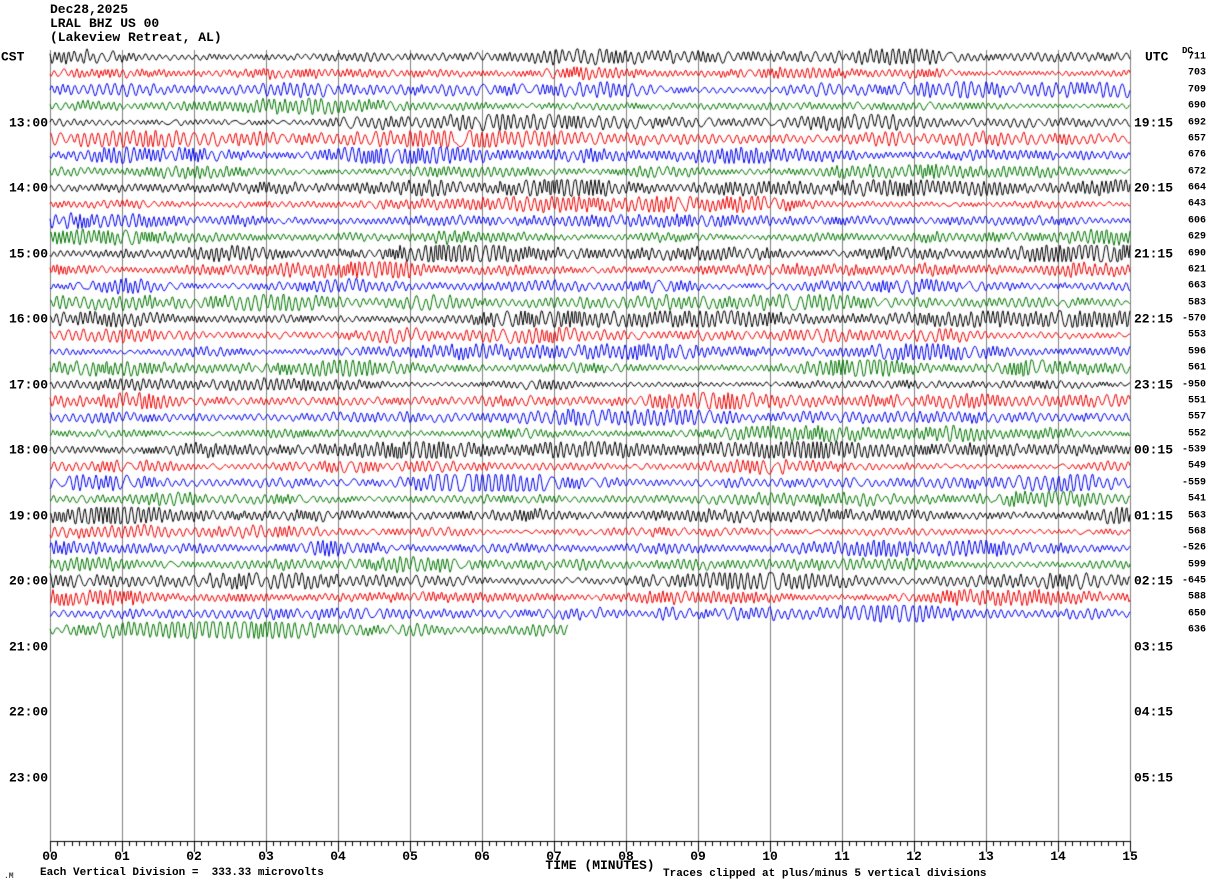  I want to click on x-tick-label: 11, so click(842, 856).